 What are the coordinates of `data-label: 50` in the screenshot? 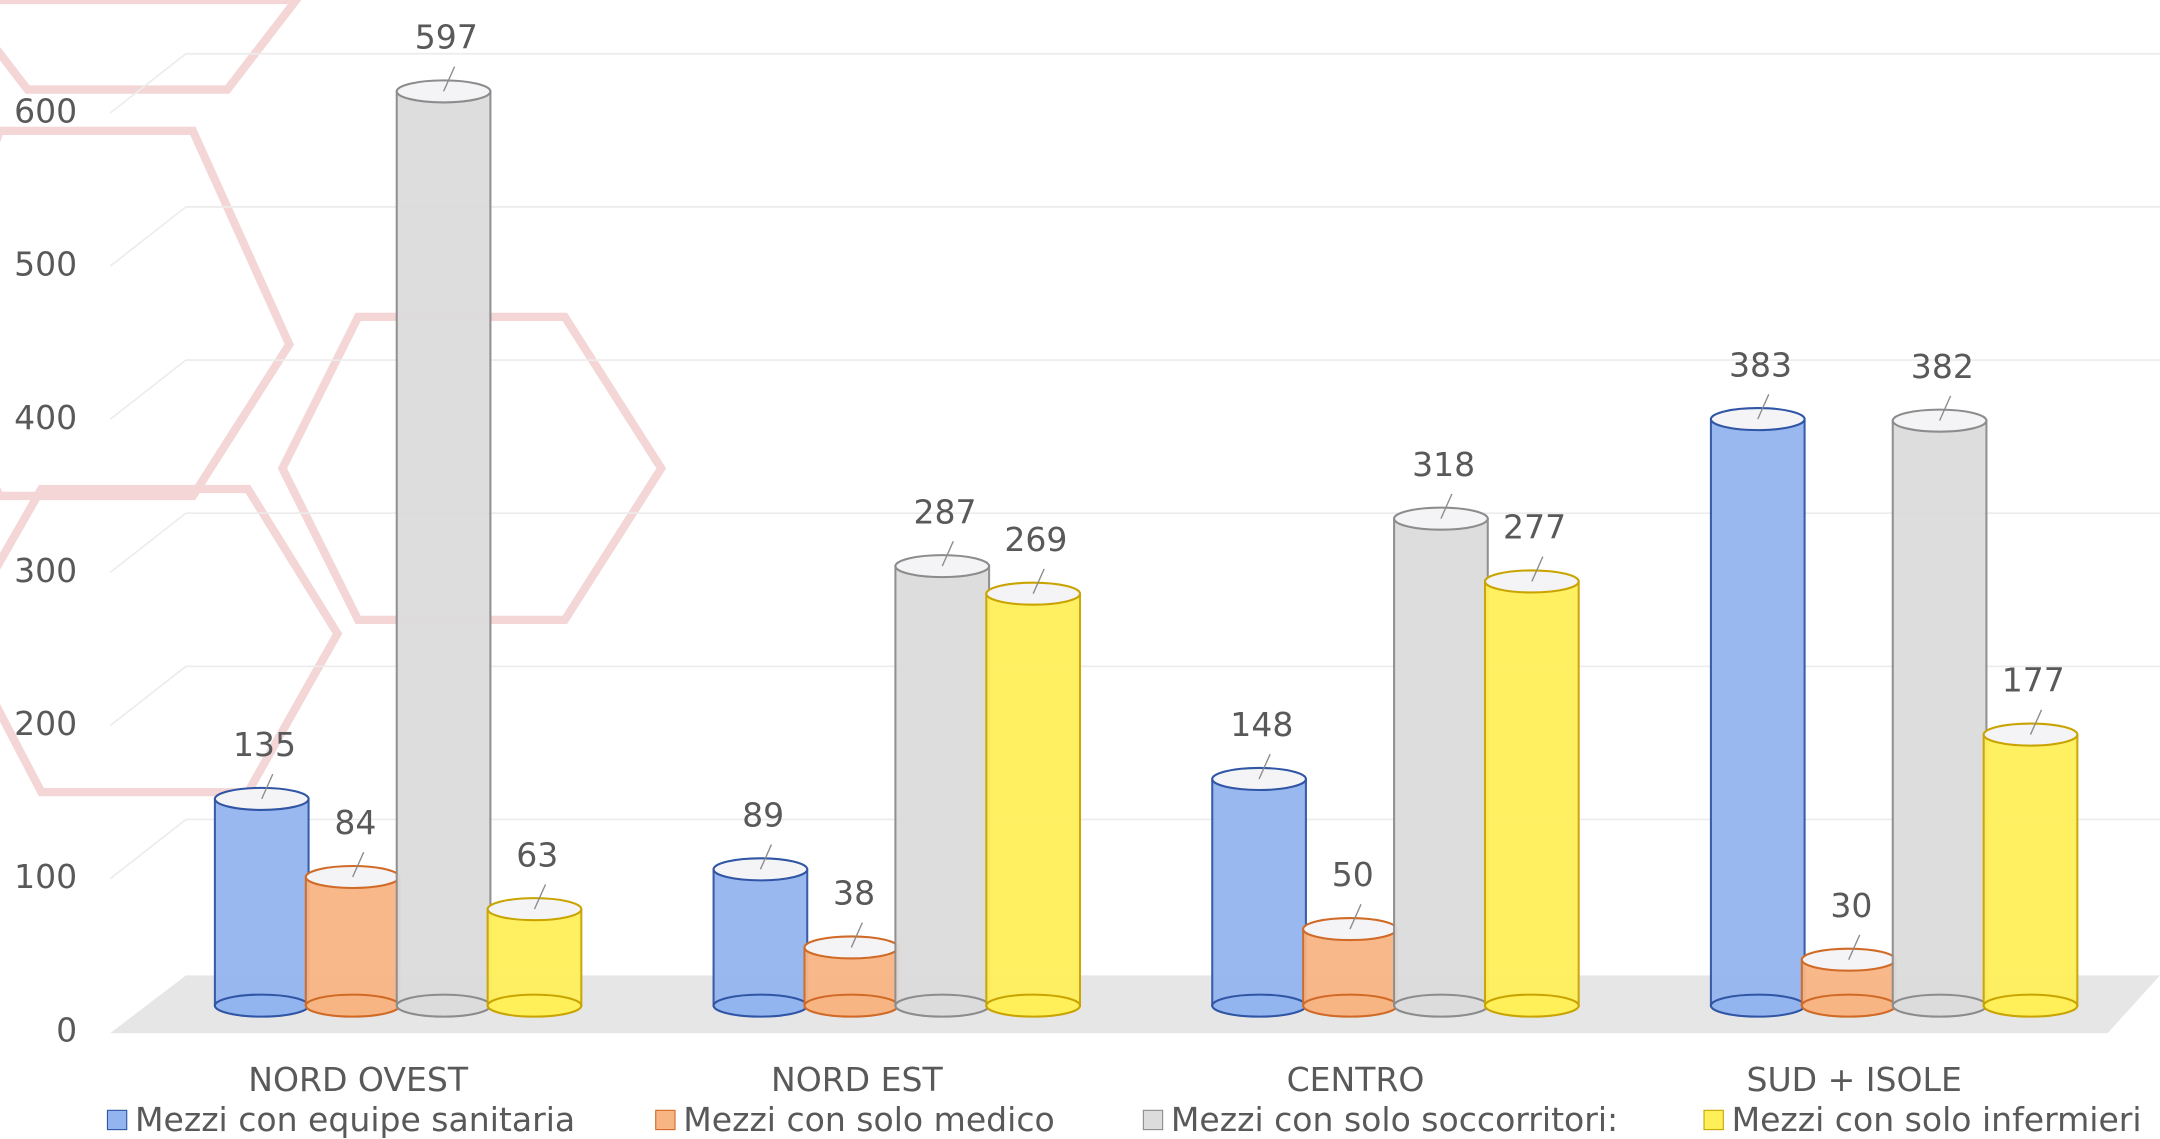 It's located at (1353, 874).